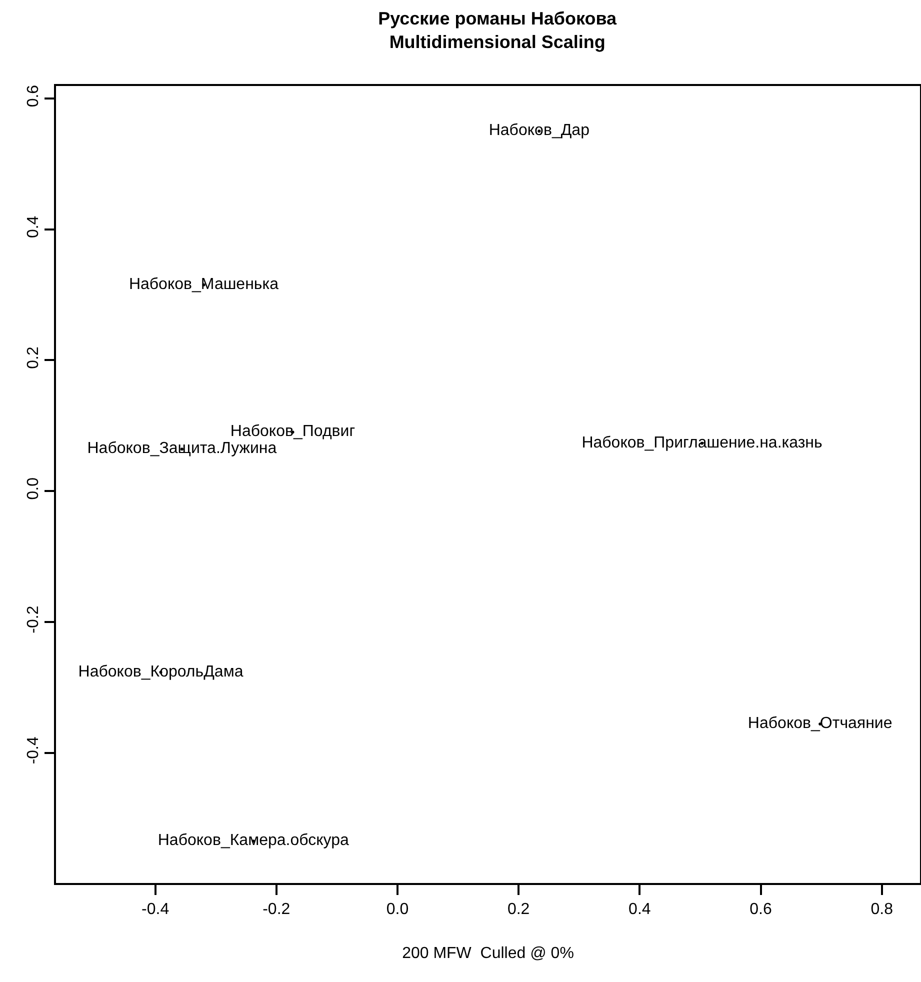 The height and width of the screenshot is (982, 921). I want to click on data-label: Набоков_Подвиг, so click(293, 431).